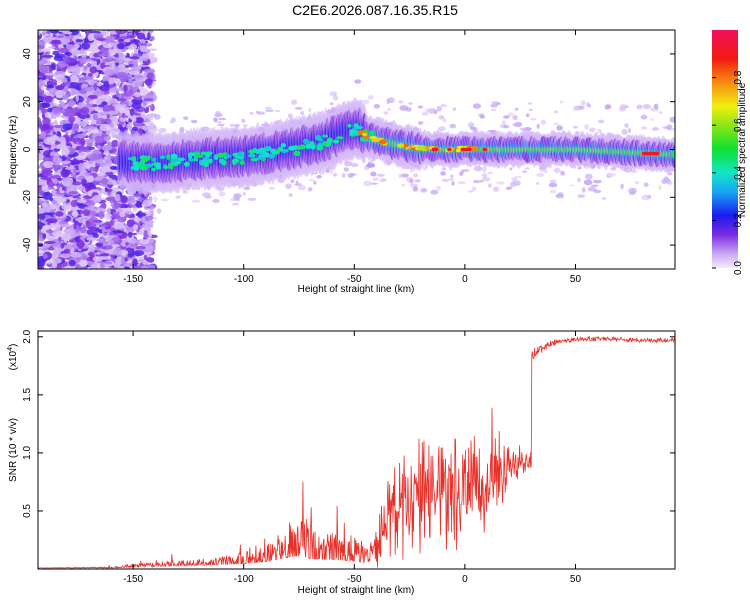 This screenshot has height=600, width=750. What do you see at coordinates (13, 150) in the screenshot?
I see `spectrogram-y-label: Frequency (Hz)` at bounding box center [13, 150].